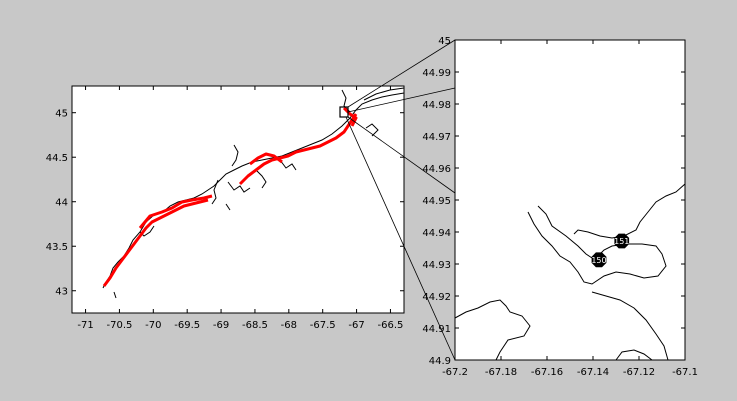  What do you see at coordinates (570, 272) in the screenshot?
I see `detail-coastline` at bounding box center [570, 272].